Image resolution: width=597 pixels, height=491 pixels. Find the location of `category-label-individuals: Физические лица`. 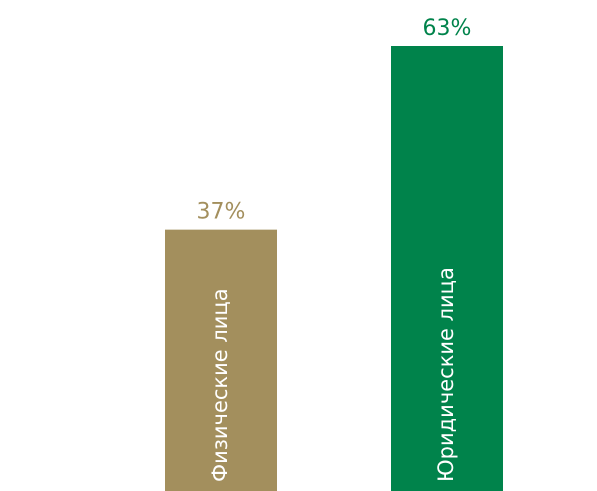

category-label-individuals: Физические лица is located at coordinates (220, 385).